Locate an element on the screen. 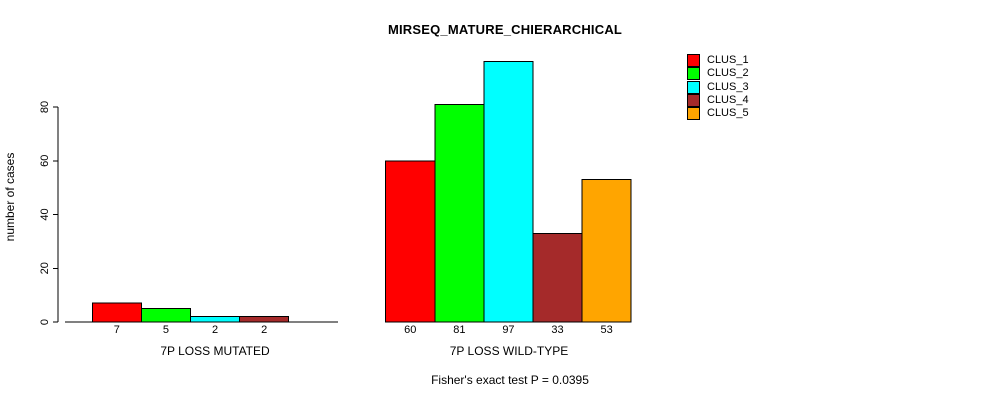 The height and width of the screenshot is (400, 990). y-tick-label: 80 is located at coordinates (45, 107).